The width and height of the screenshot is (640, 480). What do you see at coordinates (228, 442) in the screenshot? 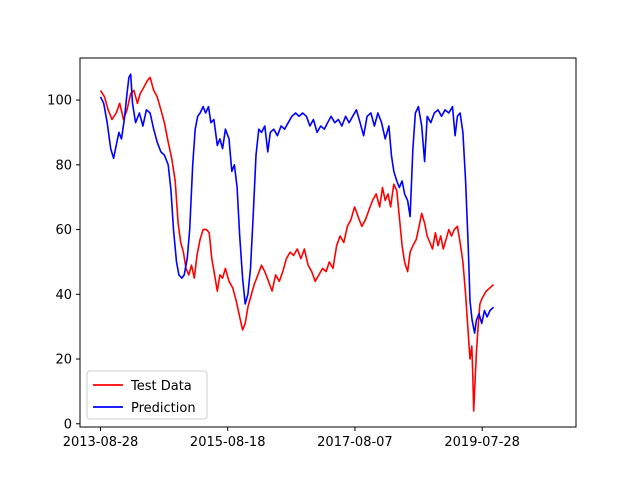
I see `x-tick-label: 2015-08-18` at bounding box center [228, 442].